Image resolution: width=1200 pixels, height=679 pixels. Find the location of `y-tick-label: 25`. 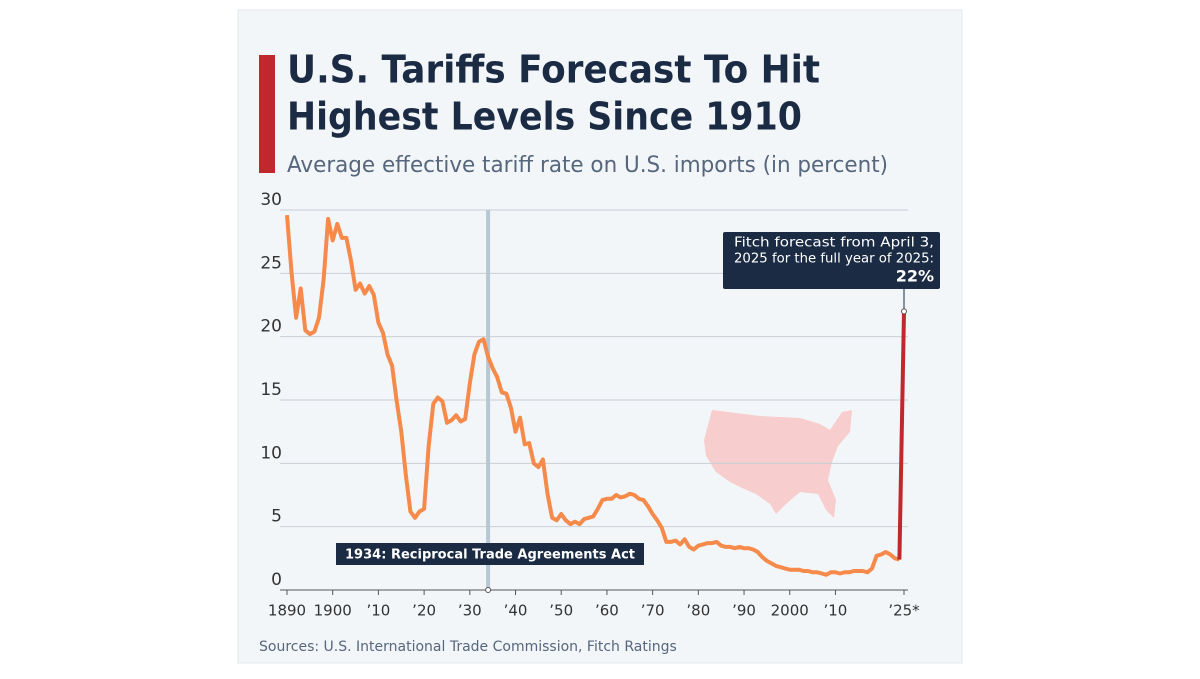

y-tick-label: 25 is located at coordinates (271, 263).